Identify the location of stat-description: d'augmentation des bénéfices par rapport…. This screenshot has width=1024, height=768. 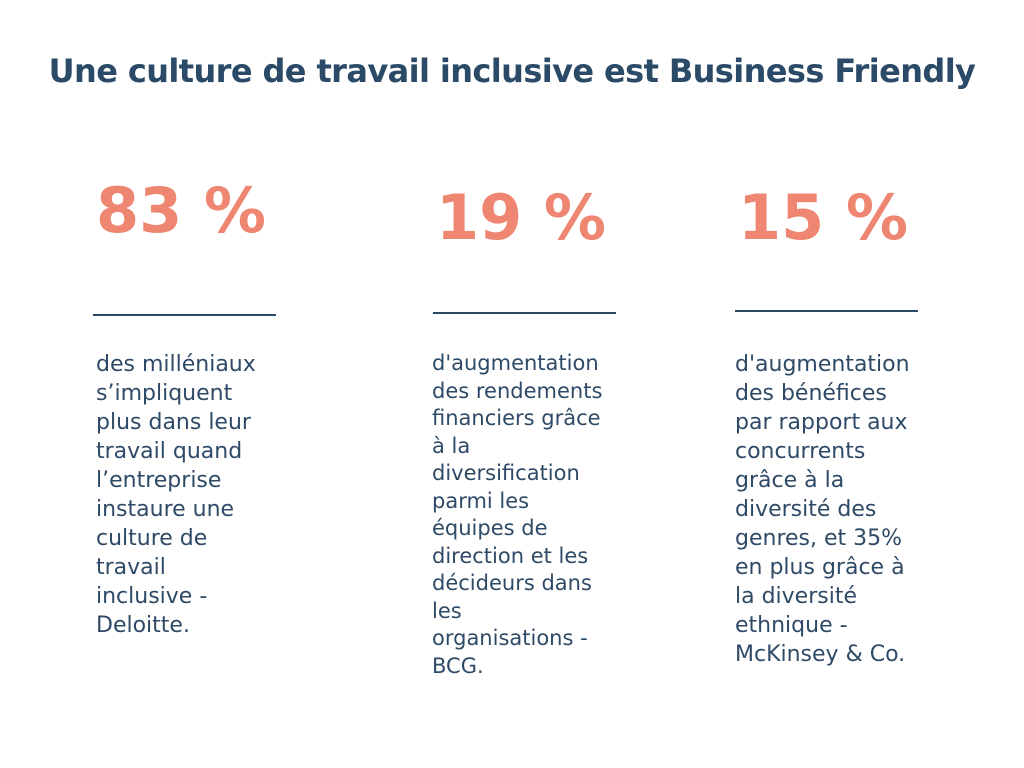
(822, 509).